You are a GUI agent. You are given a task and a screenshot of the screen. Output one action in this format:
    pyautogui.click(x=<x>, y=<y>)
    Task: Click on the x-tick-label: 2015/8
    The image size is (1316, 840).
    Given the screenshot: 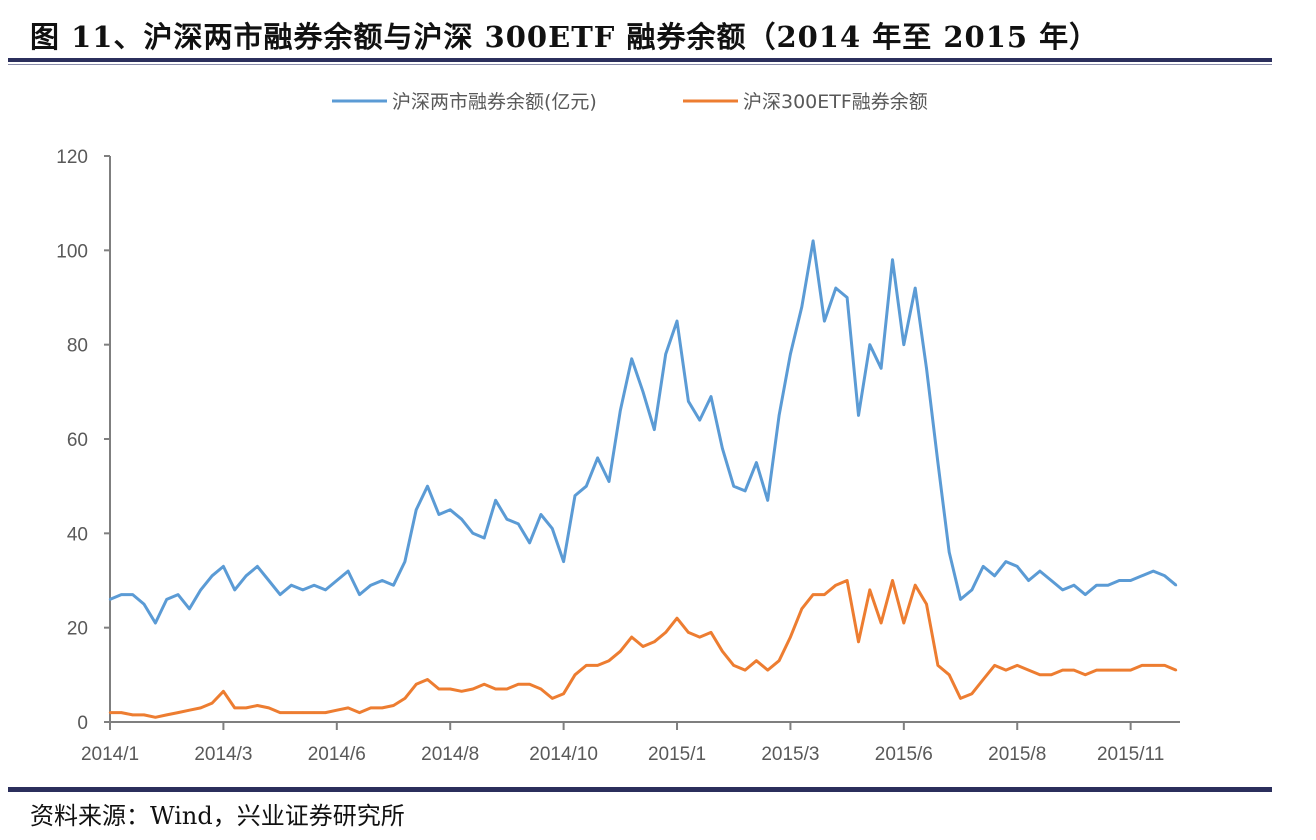 What is the action you would take?
    pyautogui.click(x=1017, y=754)
    